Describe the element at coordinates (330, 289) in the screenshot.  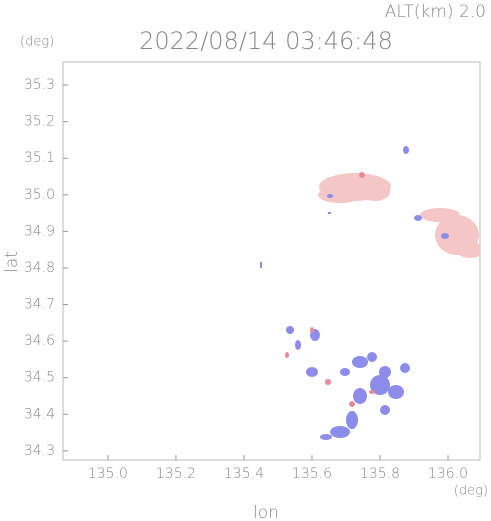
I see `echo-red` at that location.